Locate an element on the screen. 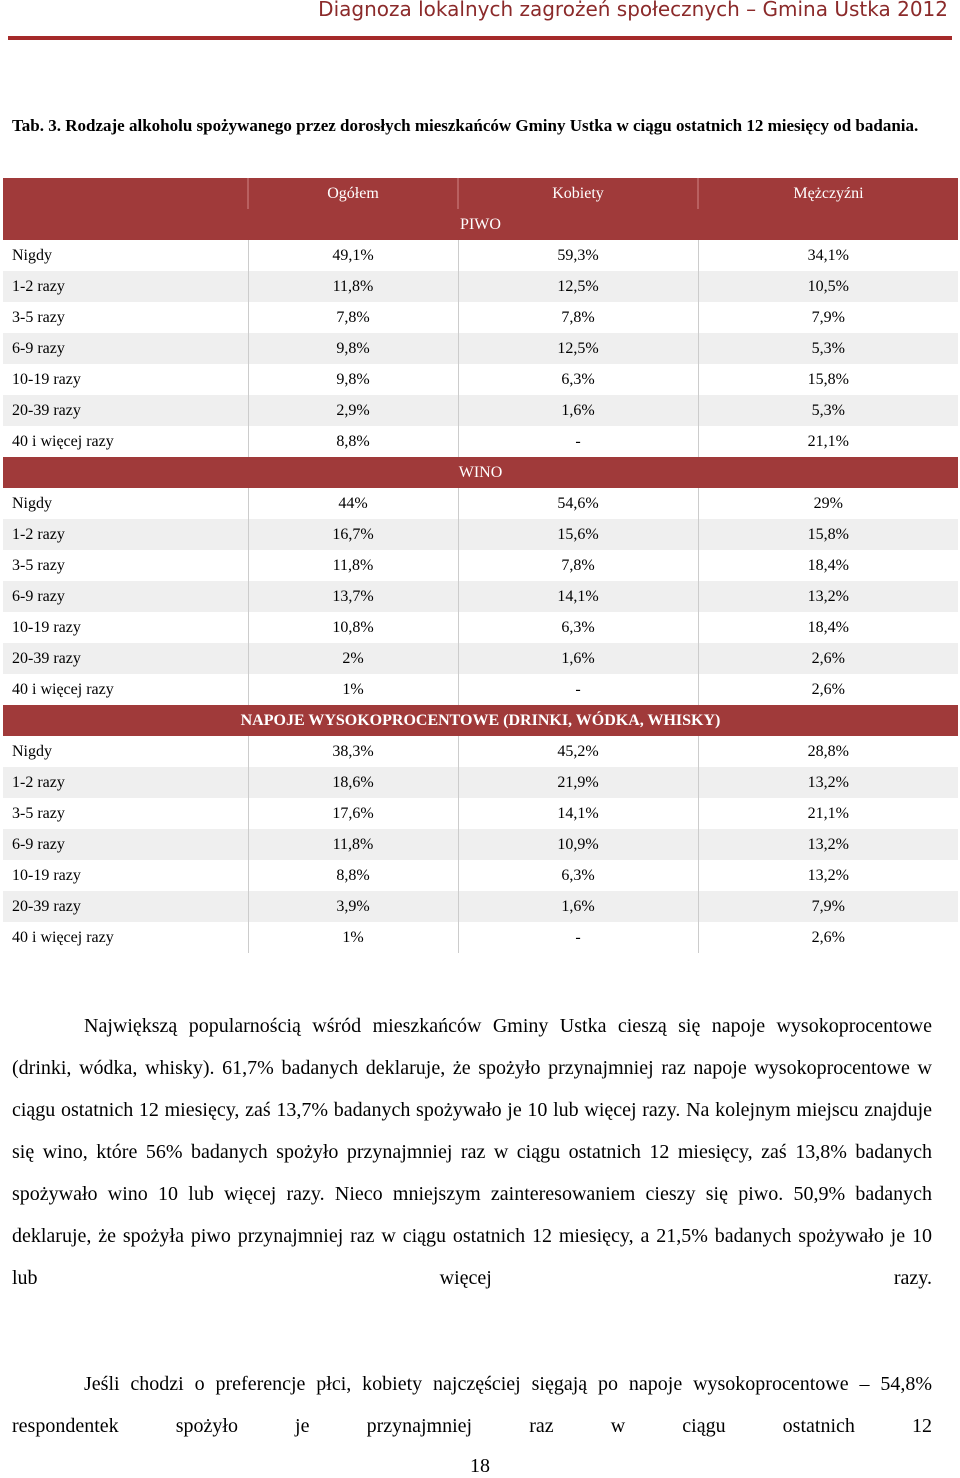 The height and width of the screenshot is (1478, 960). table-row: 6-9 razy 11,8% 10,9% 13,2% is located at coordinates (480, 844).